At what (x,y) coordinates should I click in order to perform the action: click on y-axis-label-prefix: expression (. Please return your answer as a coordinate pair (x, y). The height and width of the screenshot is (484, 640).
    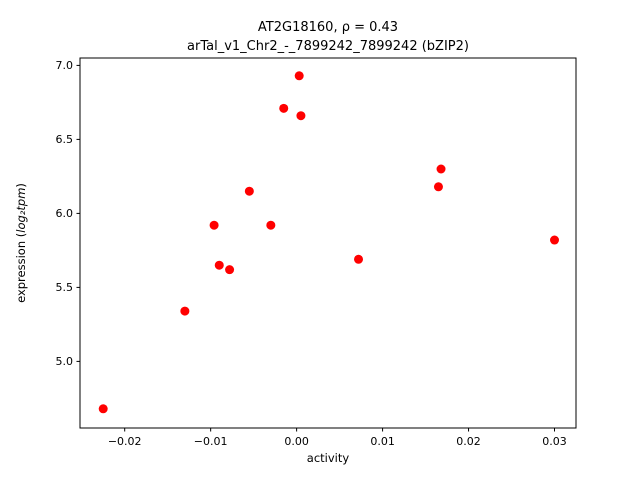
    Looking at the image, I should click on (21, 268).